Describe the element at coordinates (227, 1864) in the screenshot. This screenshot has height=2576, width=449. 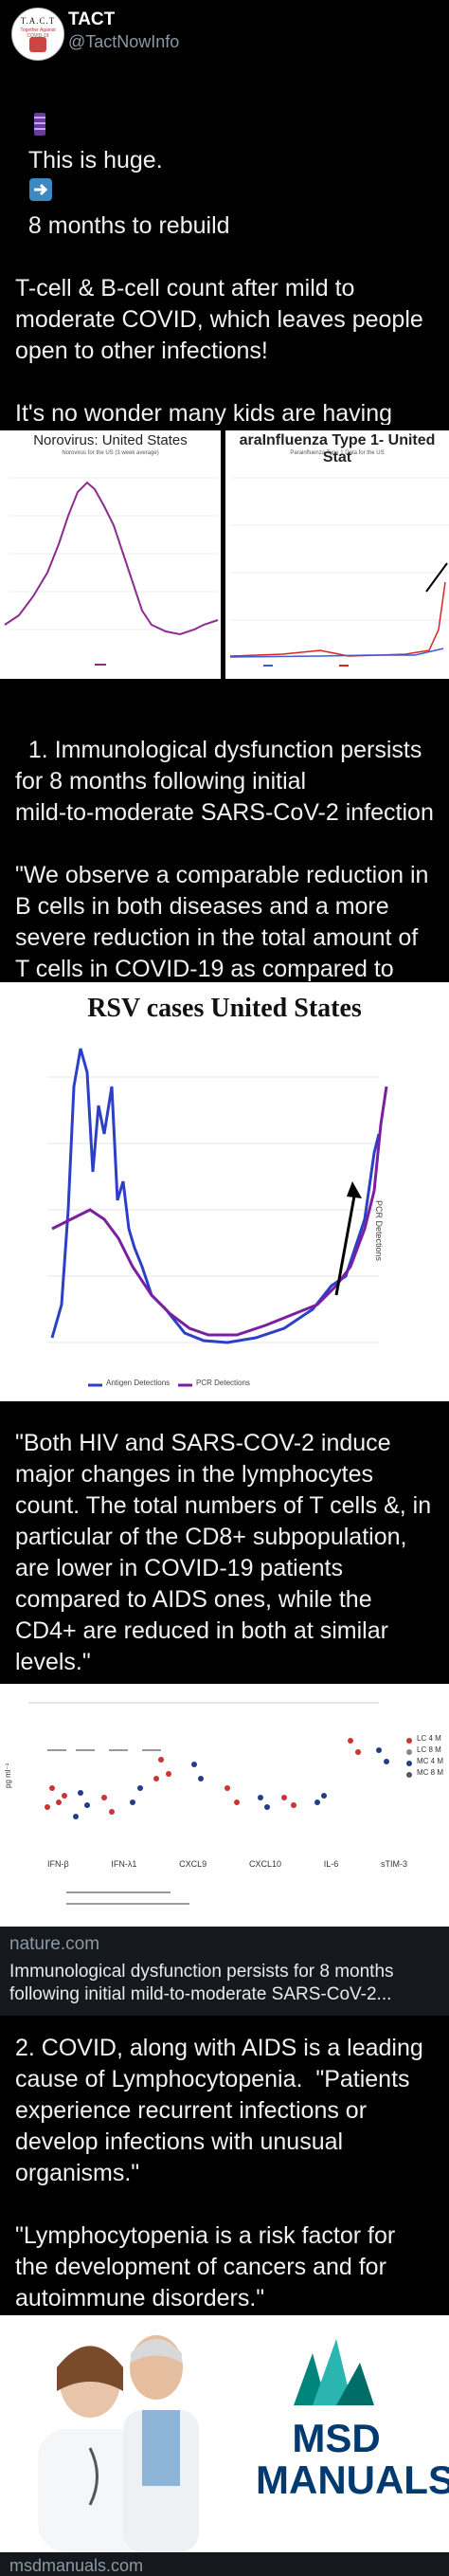
I see `cytokine-axis-labels: IFN-β IFN-λ1 CXCL9 CXCL10 IL-6 sTIM-3` at that location.